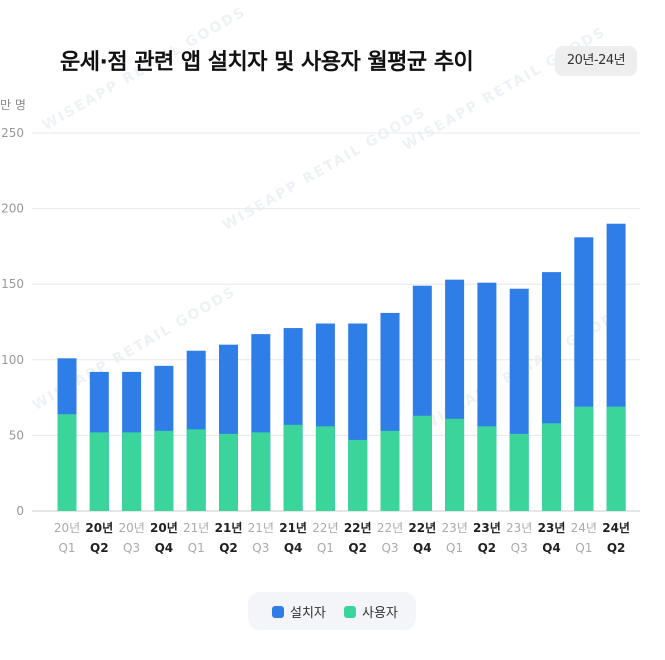 The height and width of the screenshot is (660, 665). What do you see at coordinates (20, 511) in the screenshot?
I see `y-tick-label: 0` at bounding box center [20, 511].